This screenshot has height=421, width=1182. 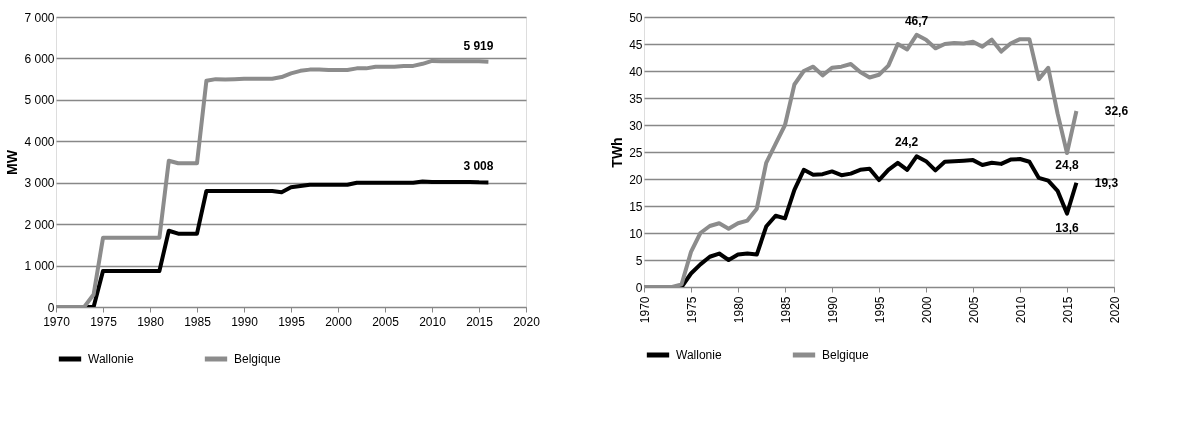 What do you see at coordinates (636, 152) in the screenshot?
I see `y-tick-label: 25` at bounding box center [636, 152].